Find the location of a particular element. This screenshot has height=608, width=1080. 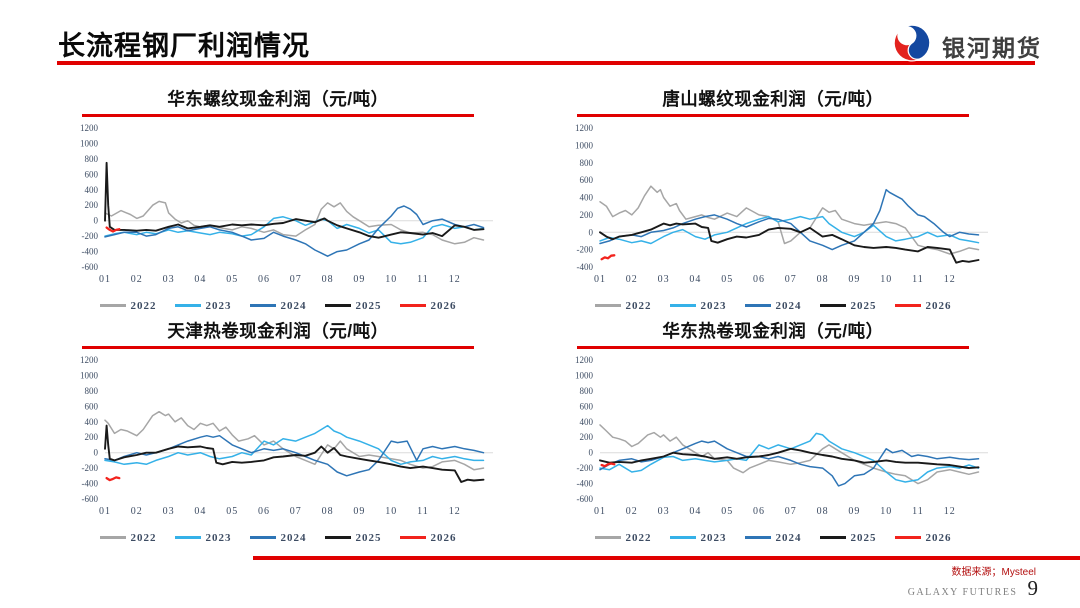

svg-text: -600 is located at coordinates (585, 499).